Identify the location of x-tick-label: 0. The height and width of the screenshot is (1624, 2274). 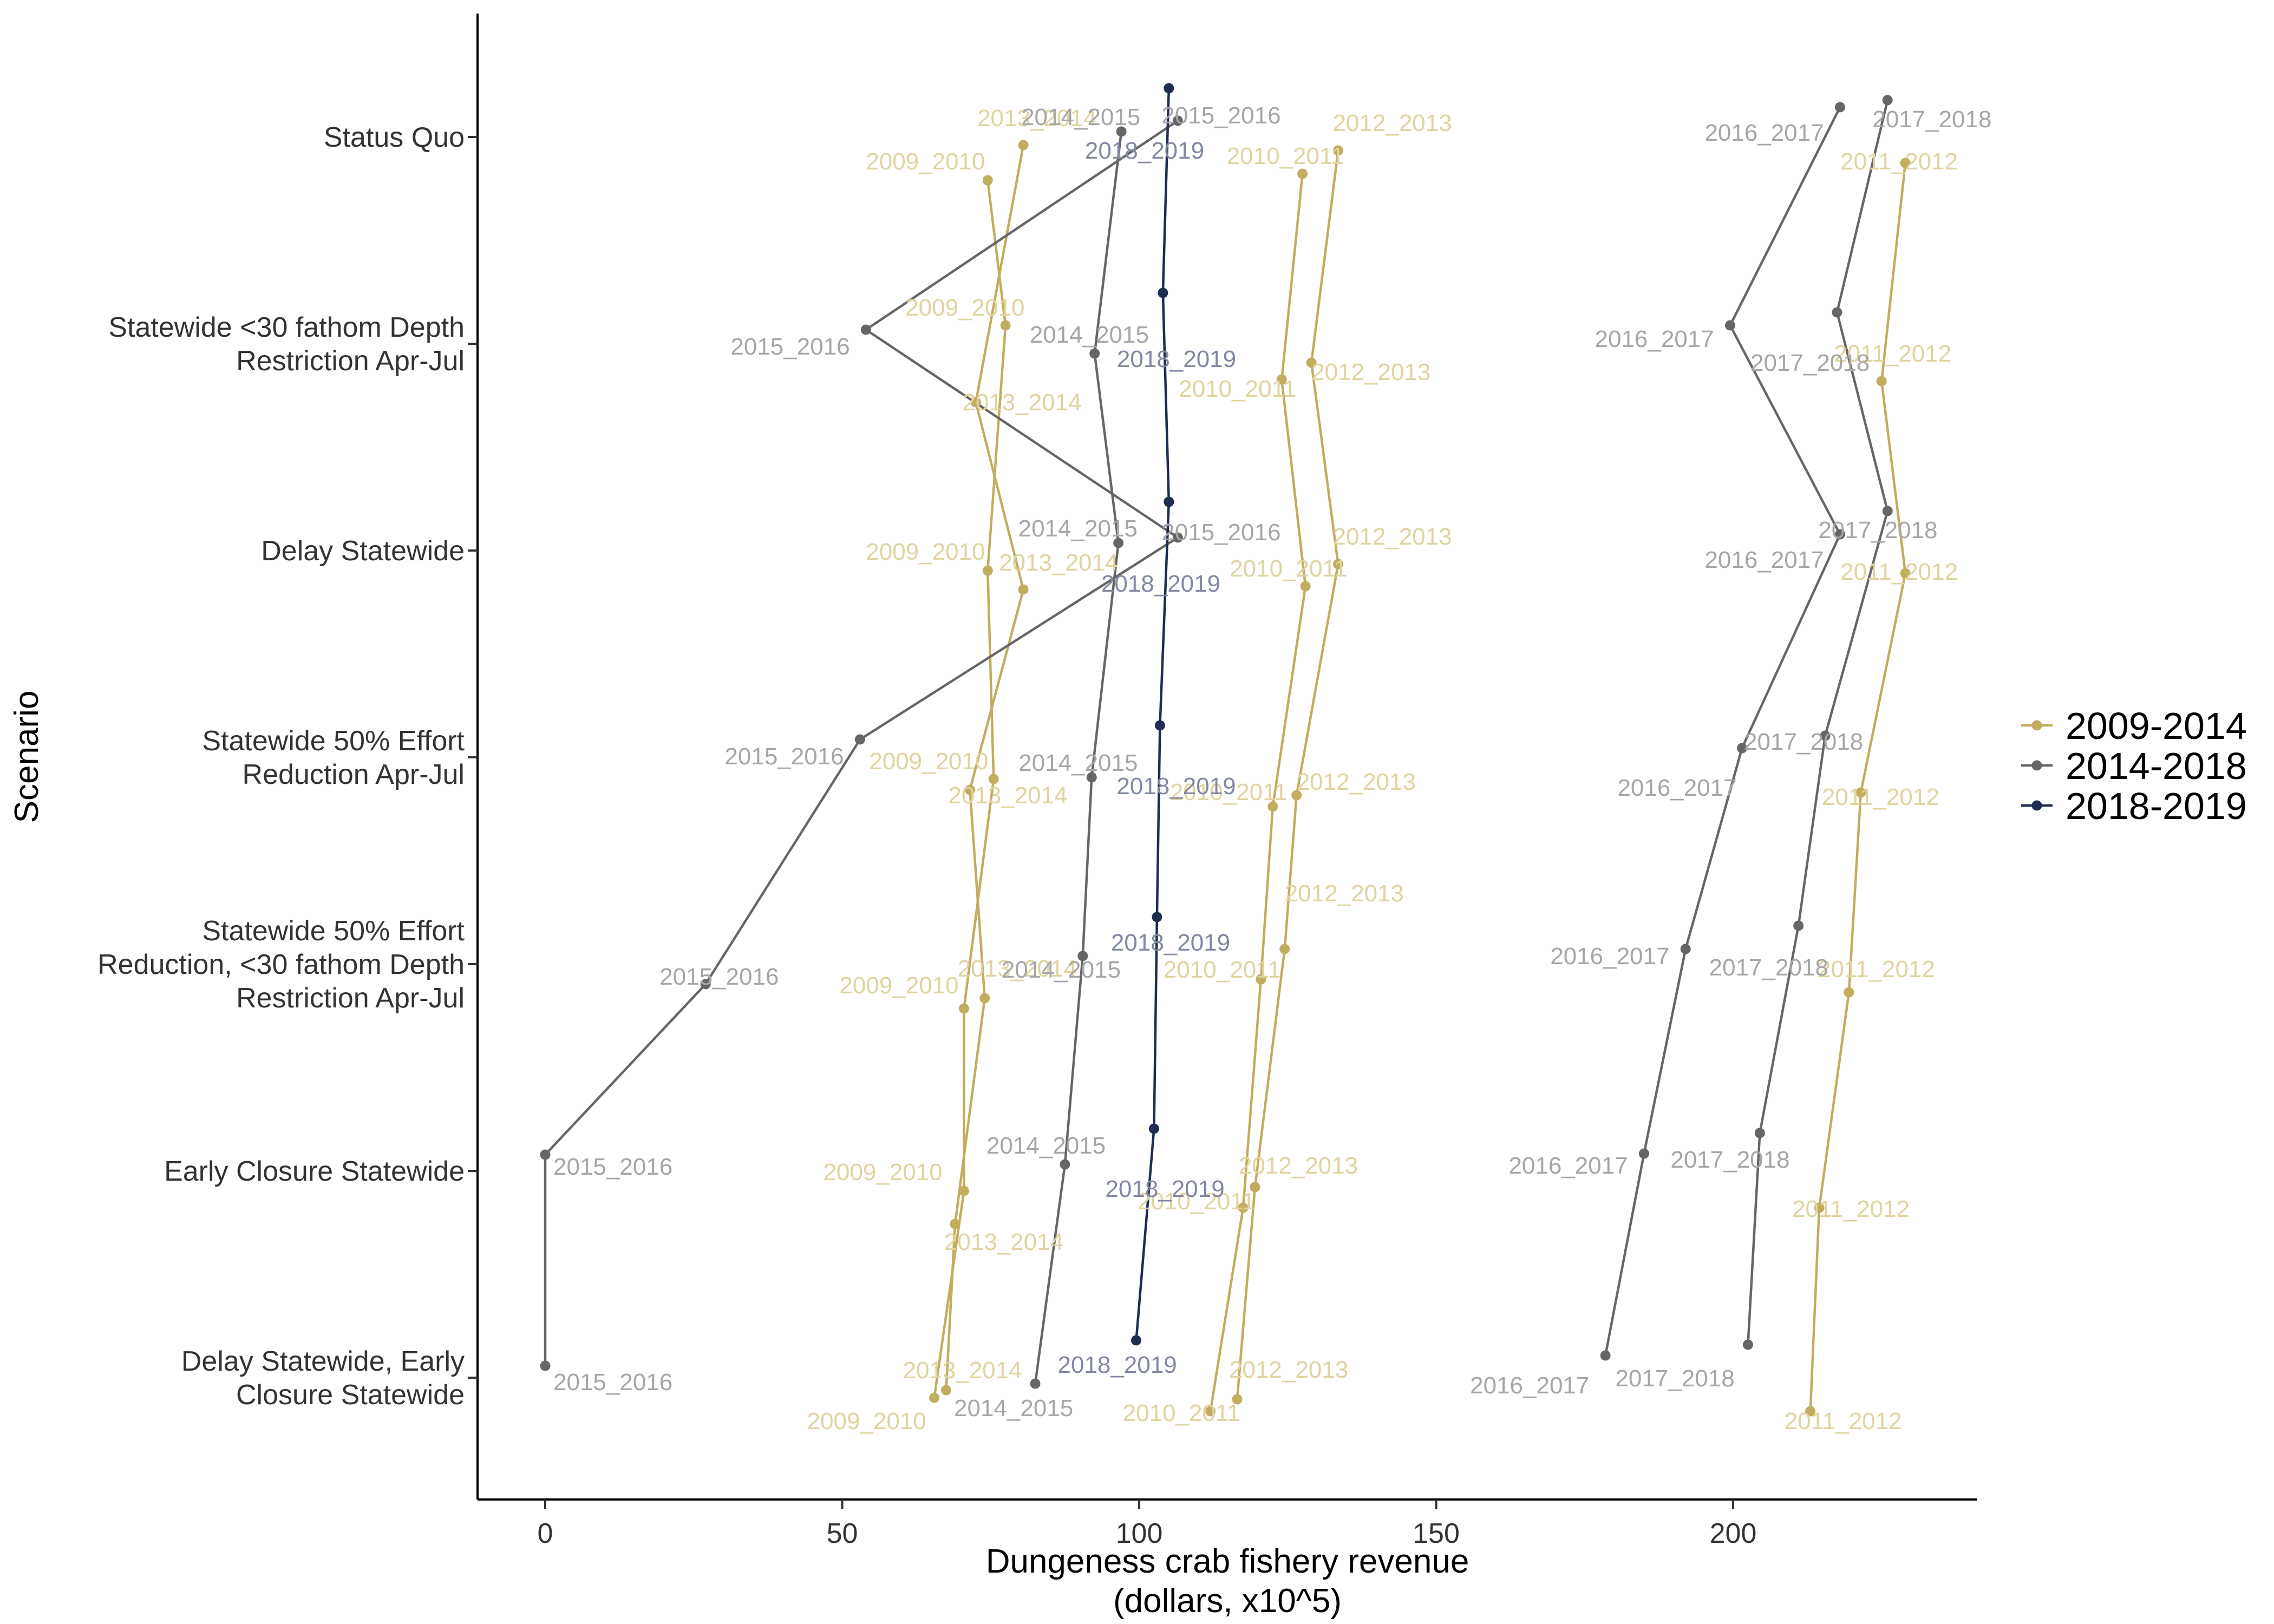
(545, 1533).